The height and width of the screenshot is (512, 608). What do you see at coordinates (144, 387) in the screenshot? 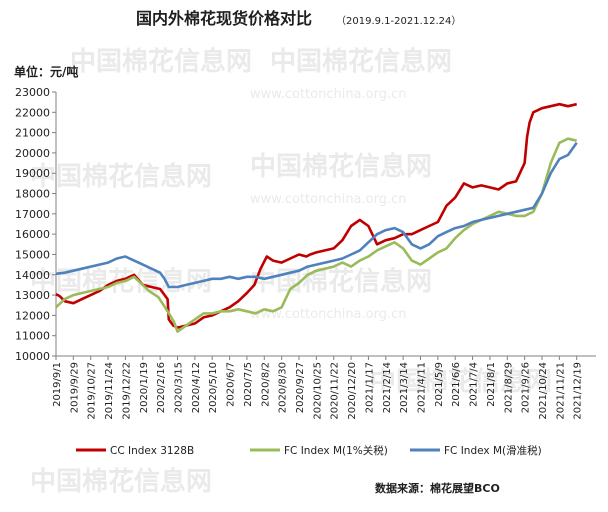
I see `x-tick-label: 2020/1/19` at bounding box center [144, 387].